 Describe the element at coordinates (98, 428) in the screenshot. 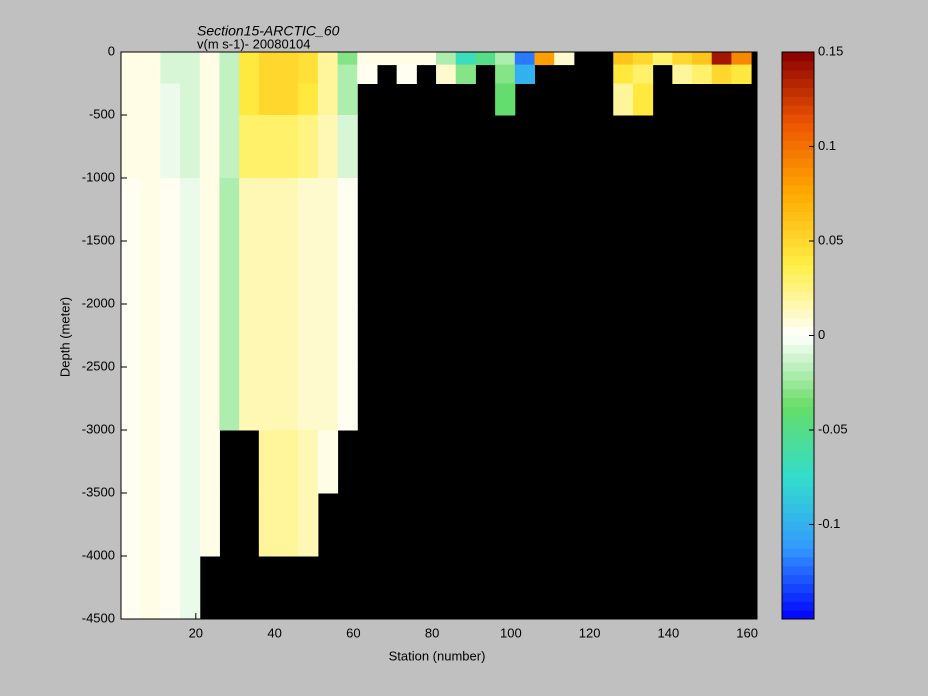

I see `y-tick-label: -3000` at that location.